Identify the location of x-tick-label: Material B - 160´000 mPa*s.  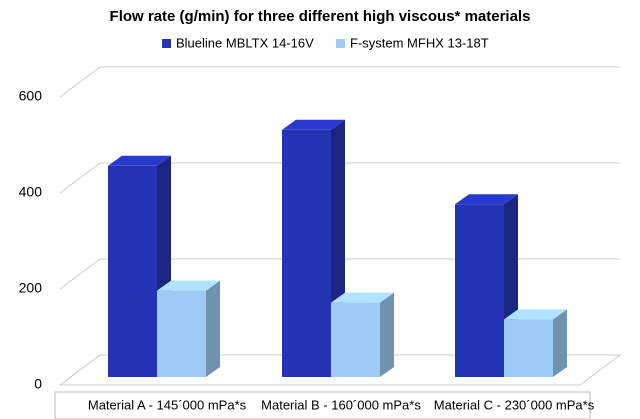
(341, 404).